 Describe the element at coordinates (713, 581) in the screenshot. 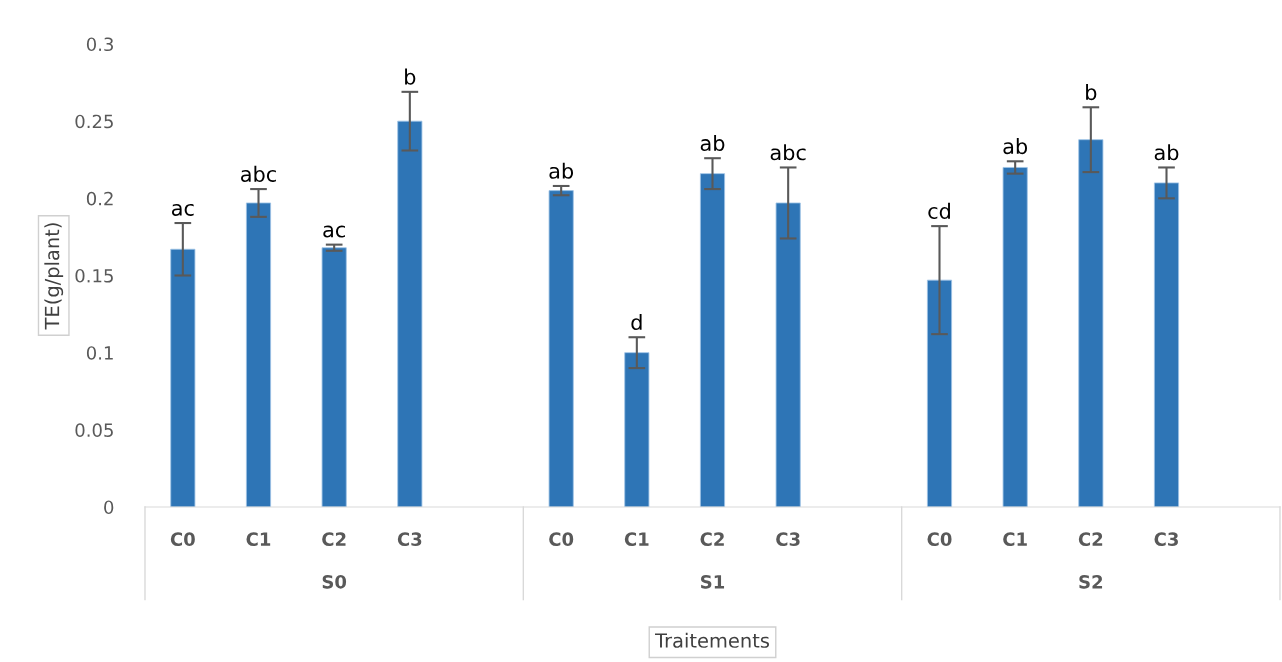

I see `text: S1` at that location.